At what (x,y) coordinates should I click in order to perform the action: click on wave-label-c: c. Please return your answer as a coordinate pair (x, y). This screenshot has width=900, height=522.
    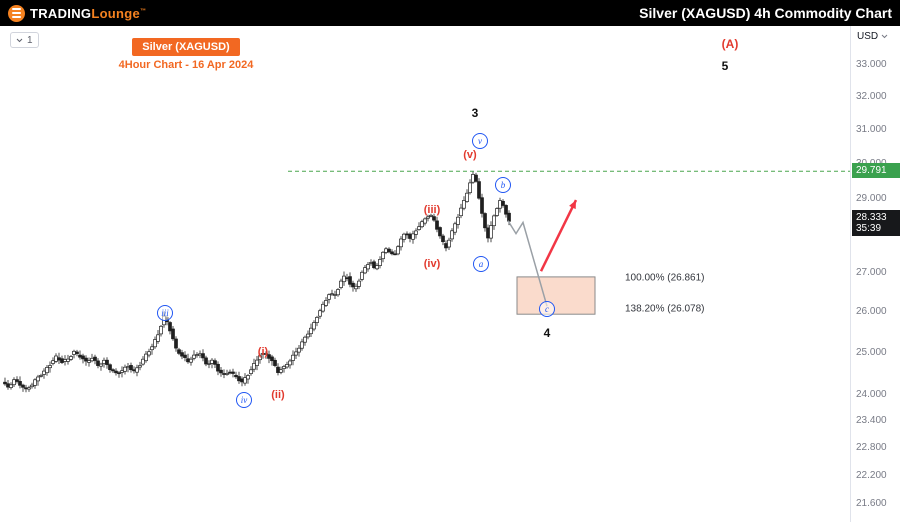
    Looking at the image, I should click on (547, 309).